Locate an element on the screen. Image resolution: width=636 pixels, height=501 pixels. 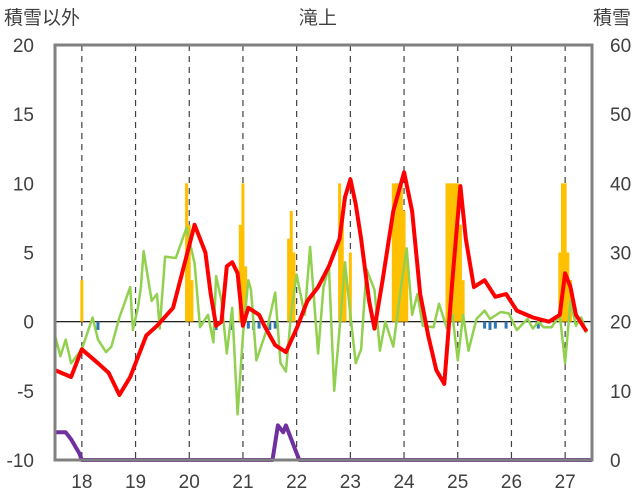
x-tick-label: 18 is located at coordinates (81, 482).